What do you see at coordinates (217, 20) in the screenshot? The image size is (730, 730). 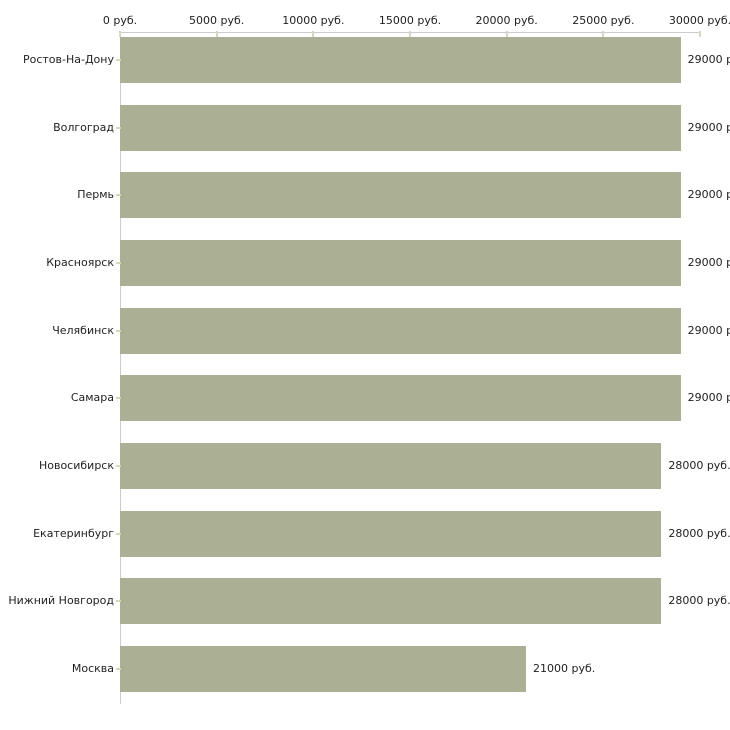 I see `x-tick-label: 5000 руб.` at bounding box center [217, 20].